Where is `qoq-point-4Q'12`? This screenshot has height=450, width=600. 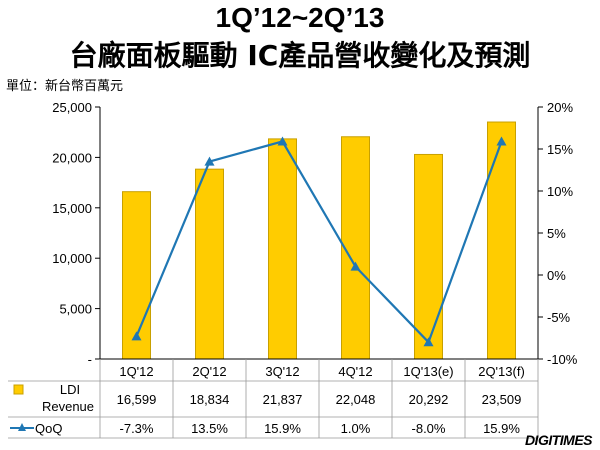
qoq-point-4Q'12 is located at coordinates (355, 266).